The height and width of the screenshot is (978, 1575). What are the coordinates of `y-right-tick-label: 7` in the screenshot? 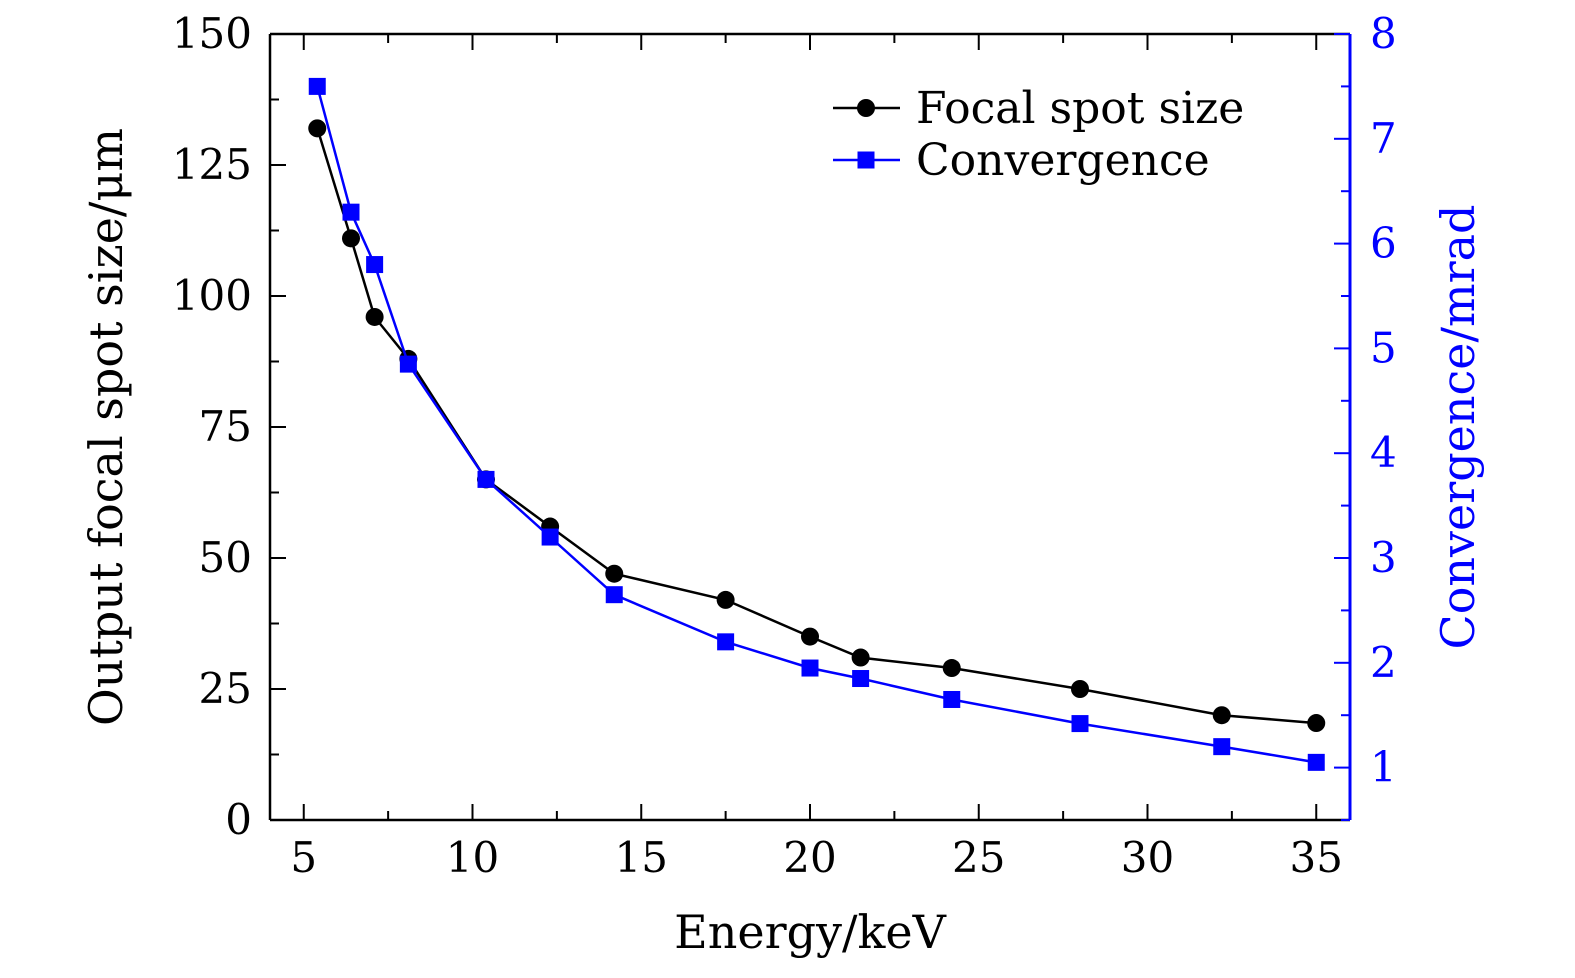 It's located at (1383, 138).